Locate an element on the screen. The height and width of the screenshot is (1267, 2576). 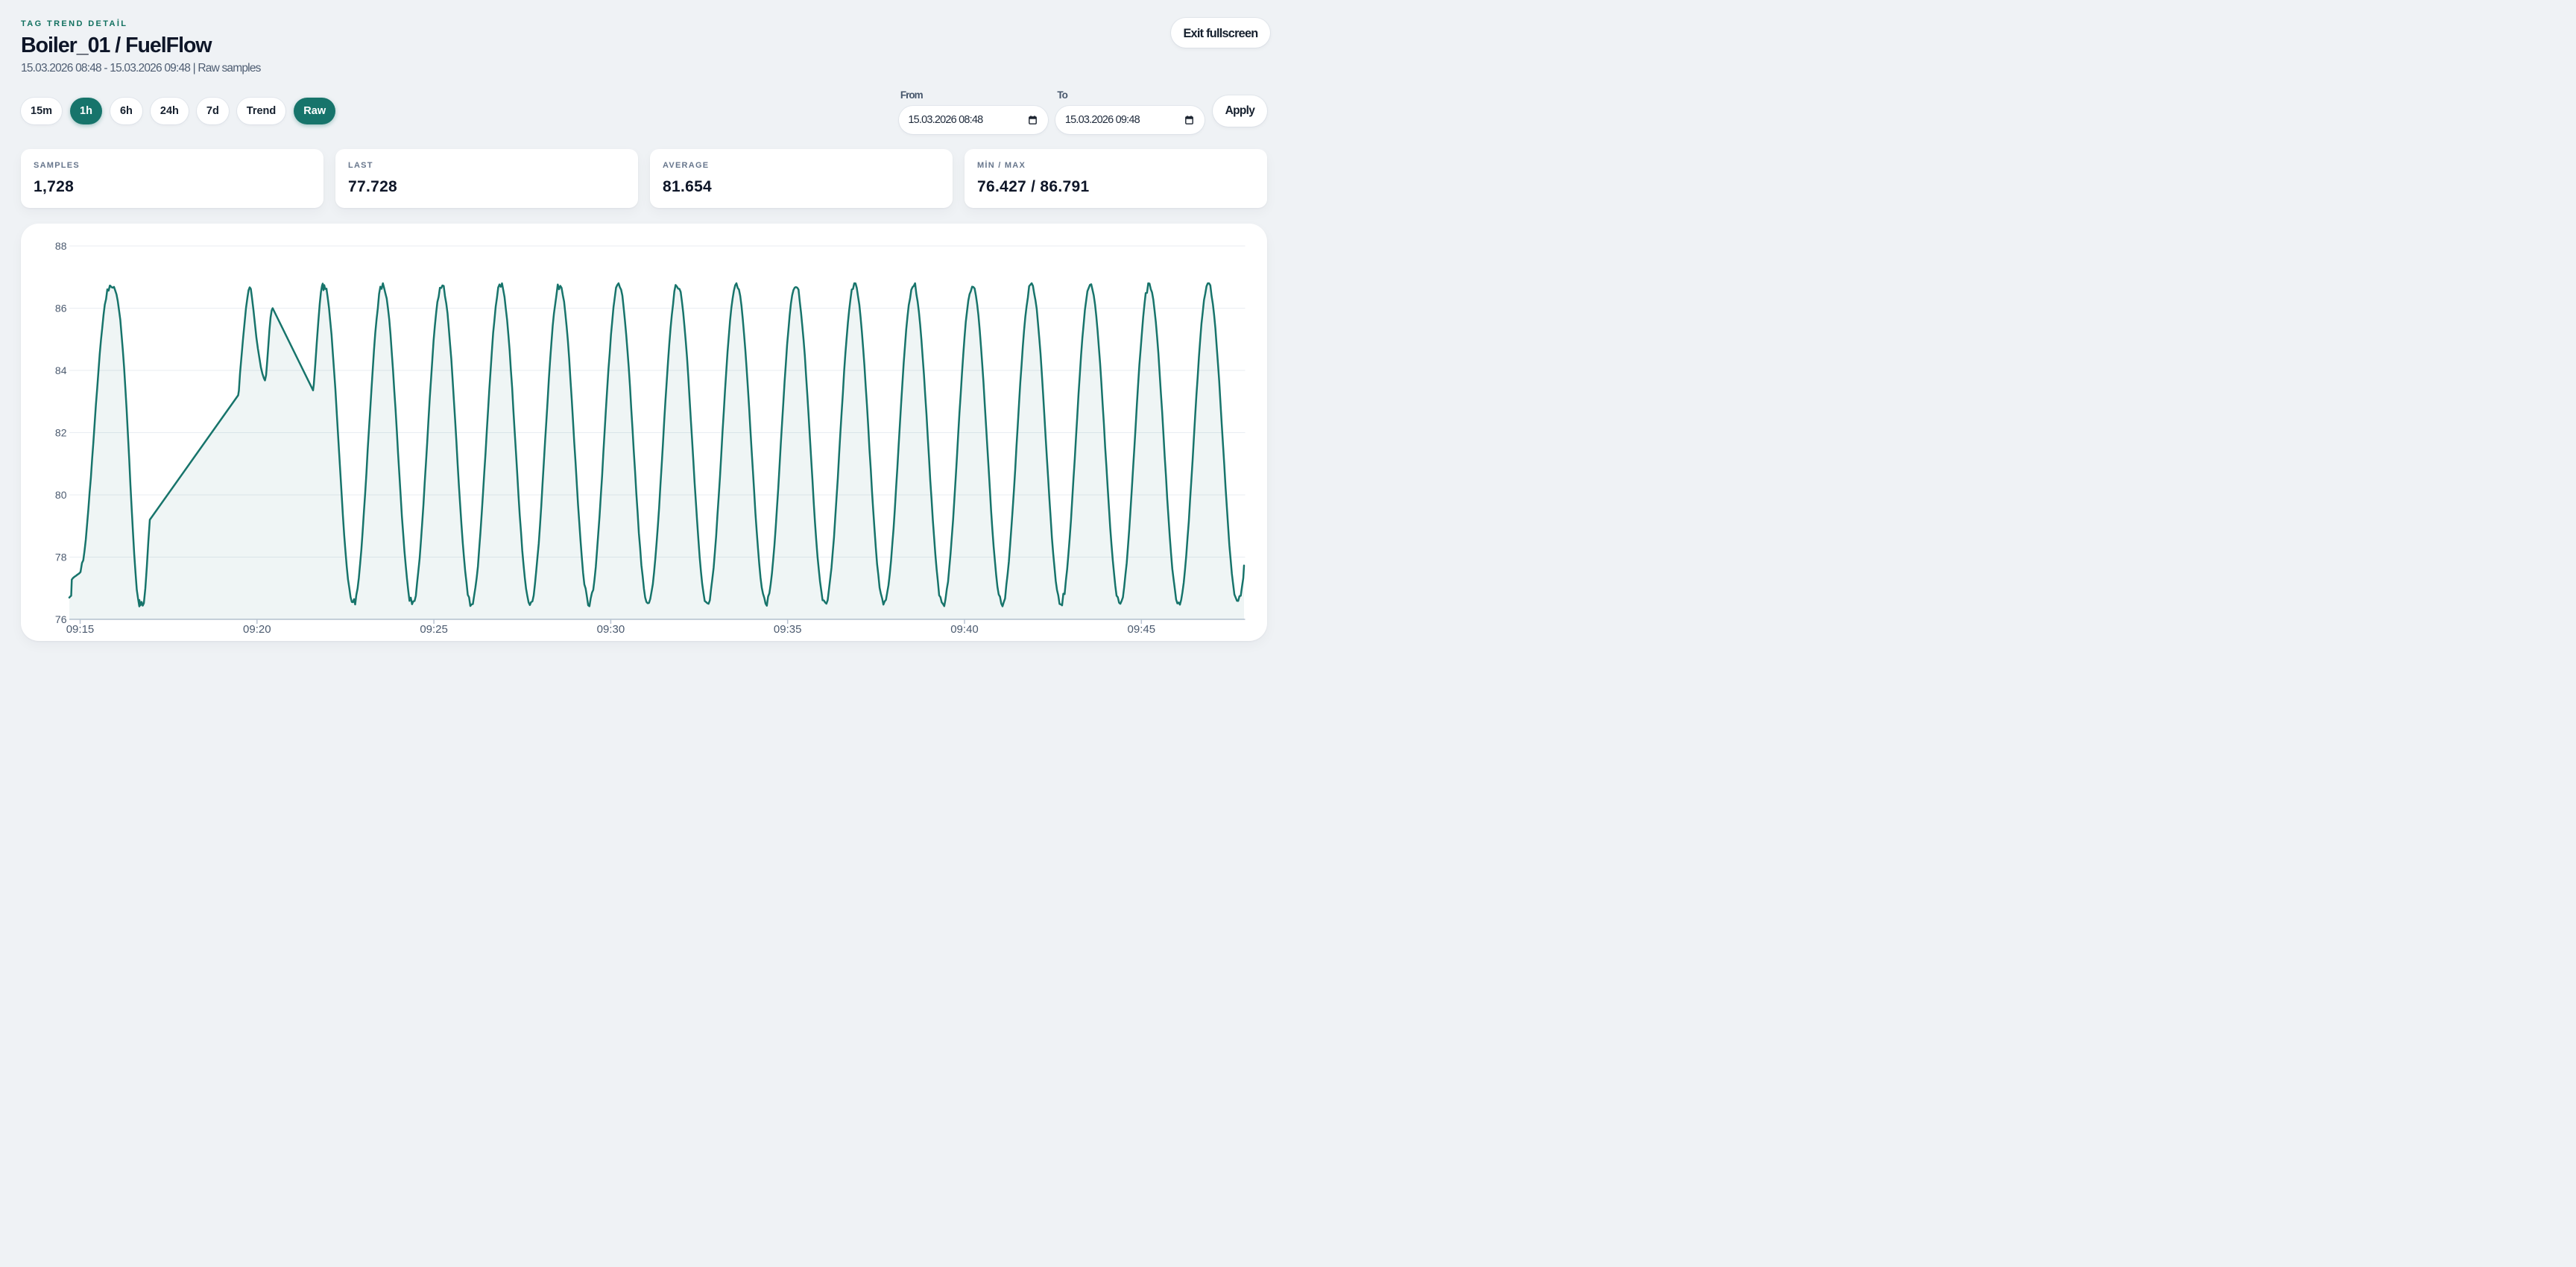
svg-text: 09:45 is located at coordinates (1142, 628).